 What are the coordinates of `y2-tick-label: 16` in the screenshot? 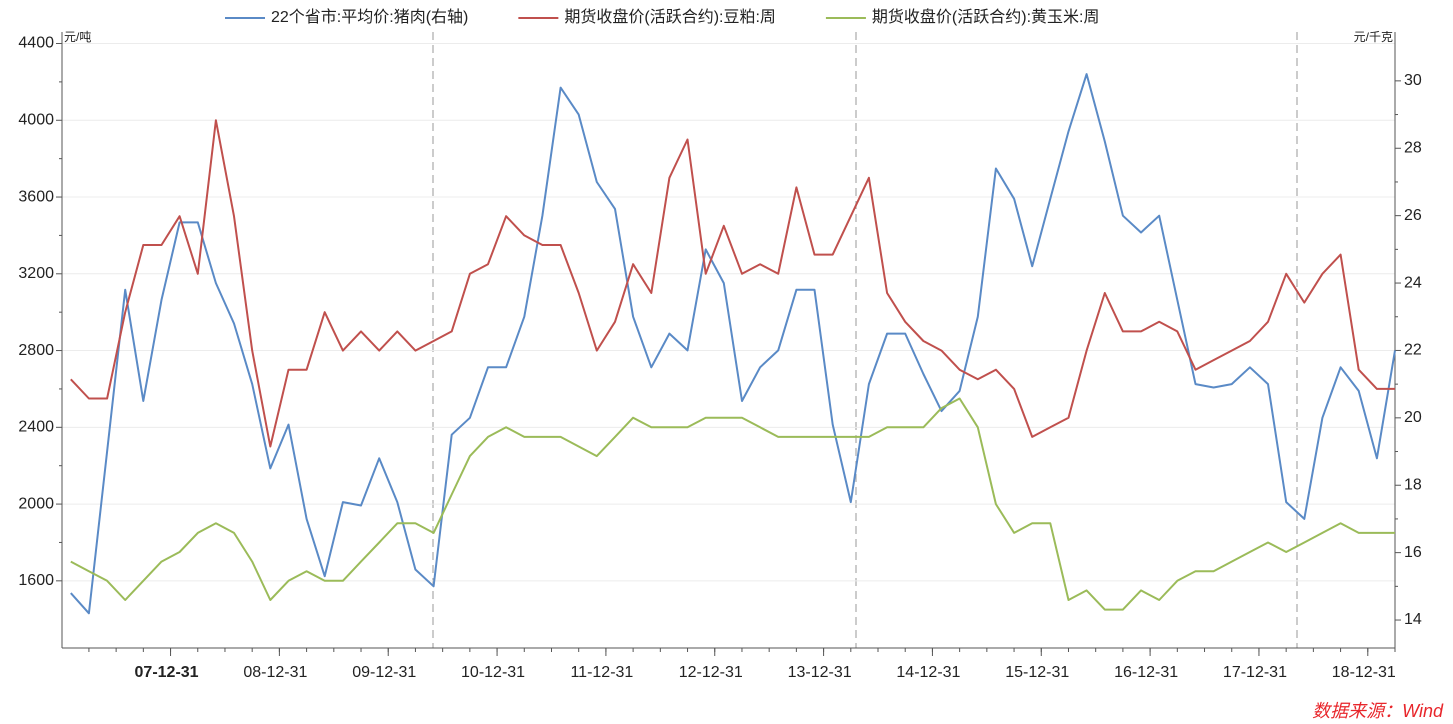 It's located at (1413, 552).